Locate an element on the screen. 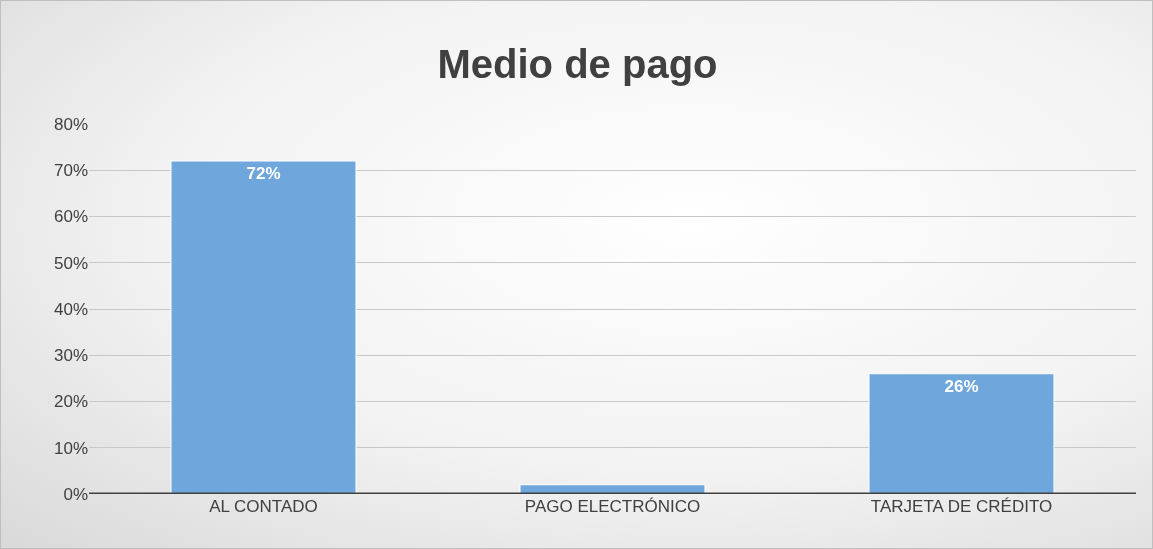 The image size is (1153, 549). y-tick-label: 0% is located at coordinates (75, 494).